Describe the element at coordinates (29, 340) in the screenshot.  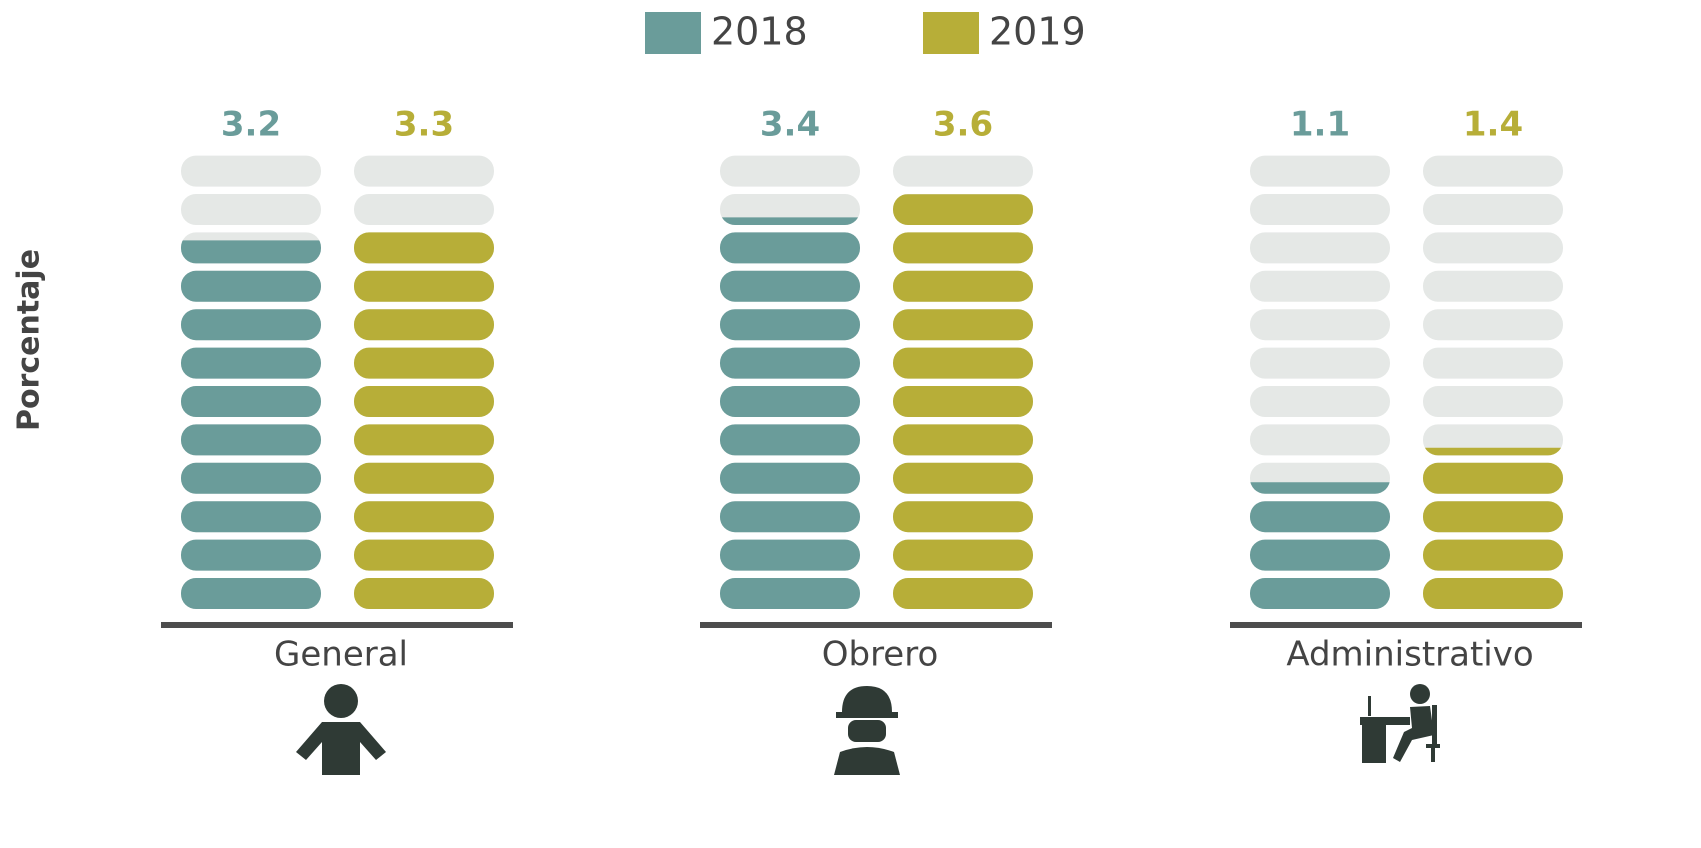
I see `y-axis-label: Porcentaje` at that location.